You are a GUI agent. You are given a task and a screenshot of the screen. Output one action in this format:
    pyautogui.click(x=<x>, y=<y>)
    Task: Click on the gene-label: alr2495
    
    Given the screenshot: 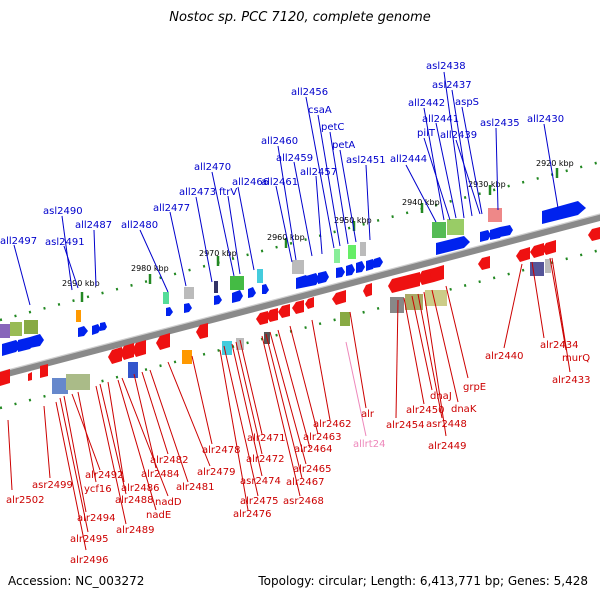 What is the action you would take?
    pyautogui.click(x=89, y=539)
    